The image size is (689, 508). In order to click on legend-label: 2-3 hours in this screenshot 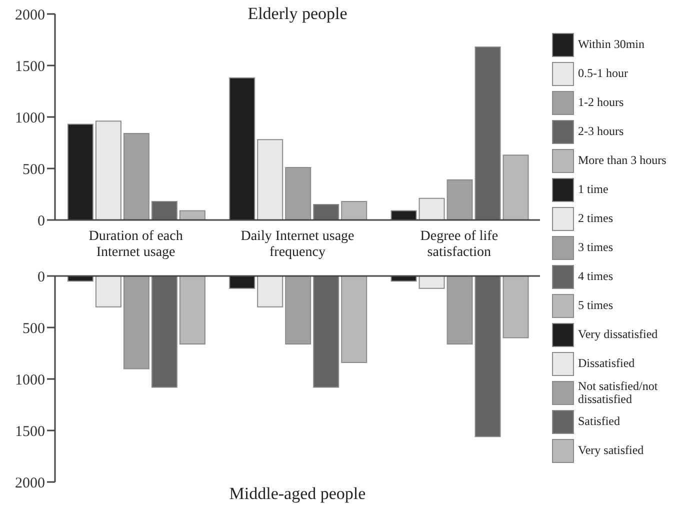, I will do `click(601, 131)`.